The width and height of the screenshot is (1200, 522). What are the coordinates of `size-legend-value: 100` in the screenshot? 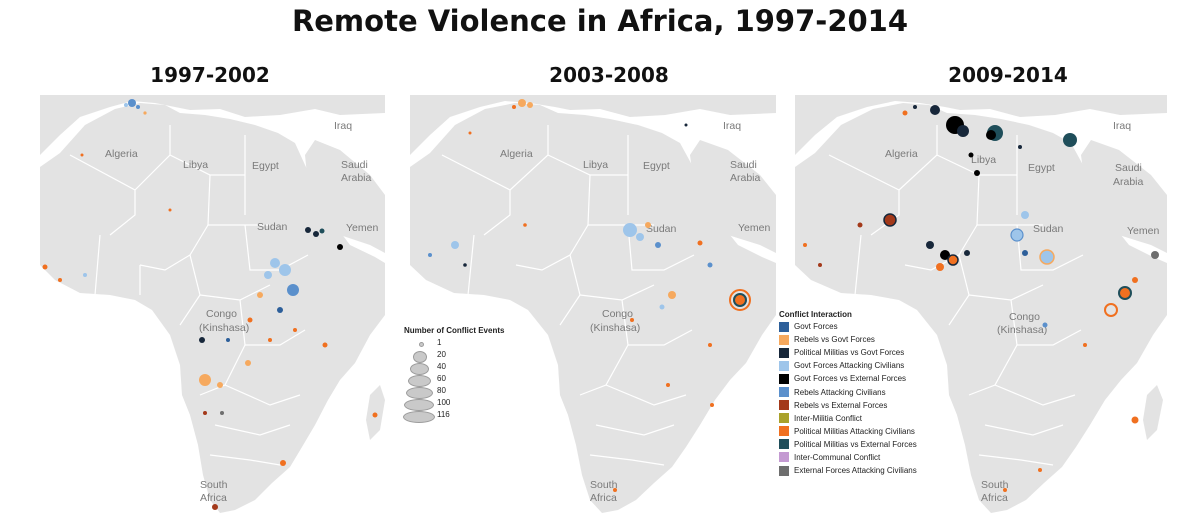 It's located at (444, 402).